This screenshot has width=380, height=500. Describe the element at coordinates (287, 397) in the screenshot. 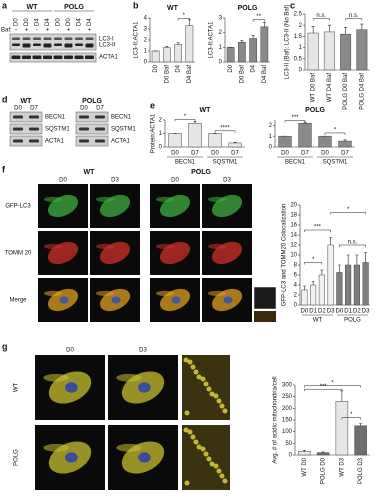

I see `y-tick-label: 250` at that location.